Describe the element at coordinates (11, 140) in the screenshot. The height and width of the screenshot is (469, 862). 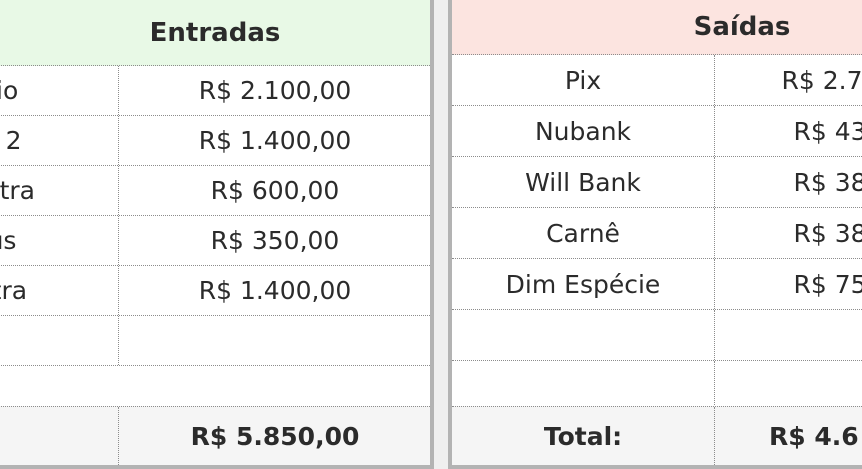
I see `entradas-label: o 2` at that location.